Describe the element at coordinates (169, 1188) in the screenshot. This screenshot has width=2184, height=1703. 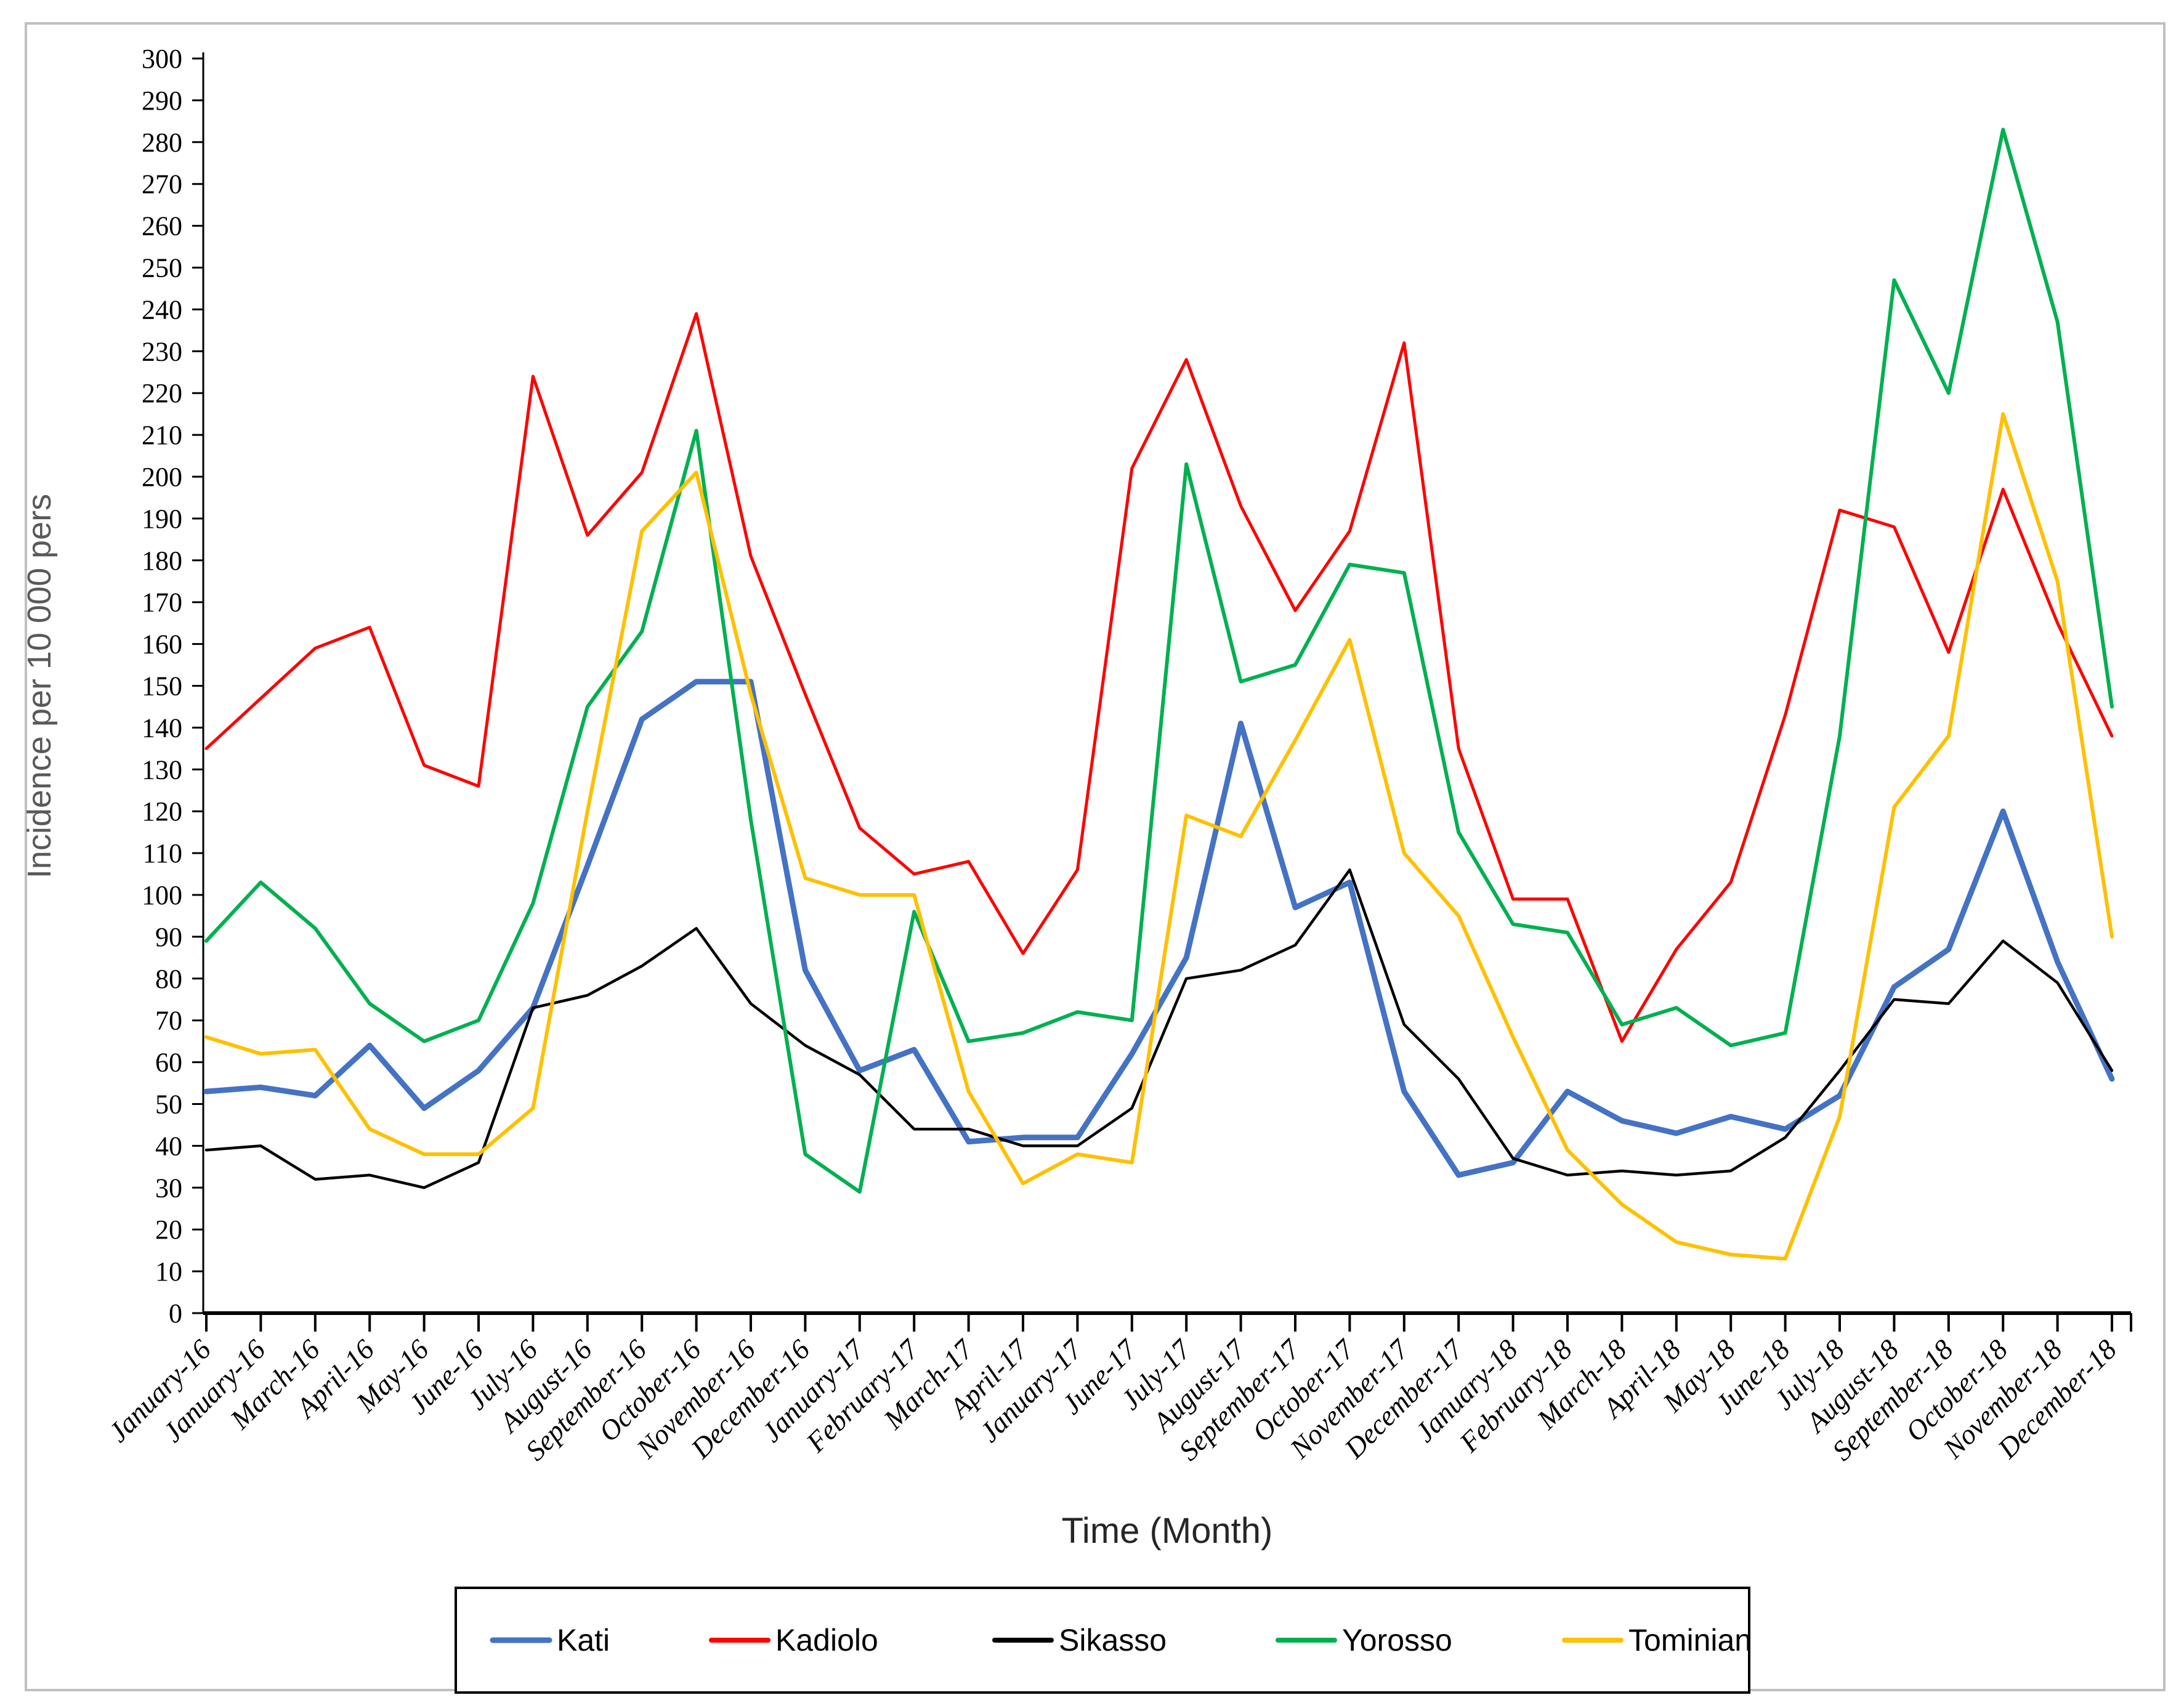
I see `y-tick-label: 30` at that location.